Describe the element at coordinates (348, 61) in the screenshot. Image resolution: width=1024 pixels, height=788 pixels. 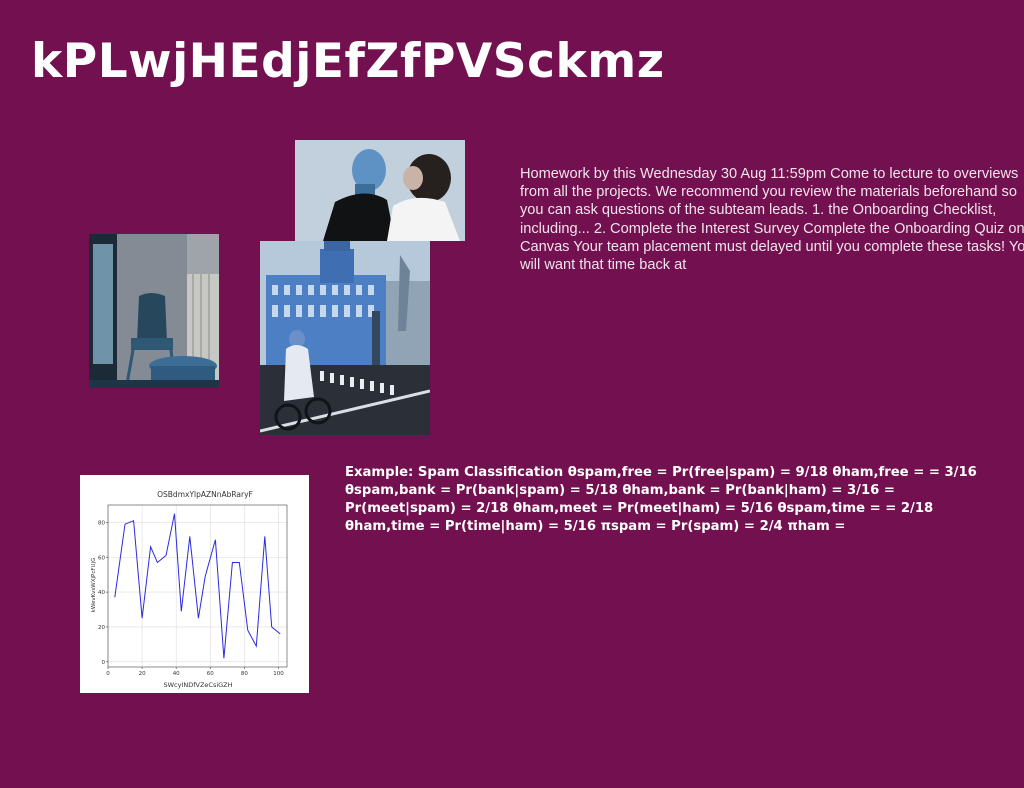
I see `page-title: kPLwjHEdjEfZfPVSckmz` at that location.